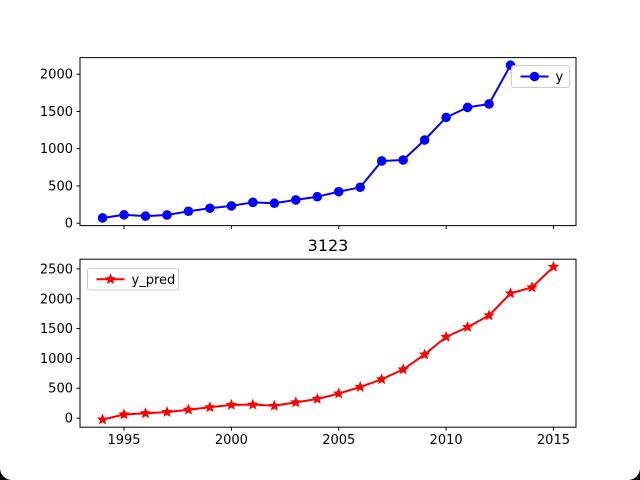 This screenshot has height=480, width=640. What do you see at coordinates (154, 280) in the screenshot?
I see `legend-label: y_pred` at bounding box center [154, 280].